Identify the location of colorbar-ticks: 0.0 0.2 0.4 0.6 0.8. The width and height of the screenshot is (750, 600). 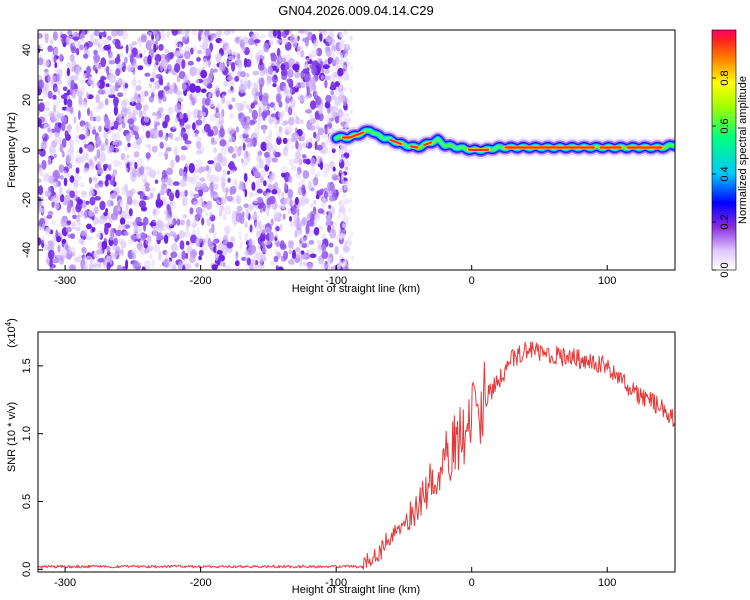
(721, 174).